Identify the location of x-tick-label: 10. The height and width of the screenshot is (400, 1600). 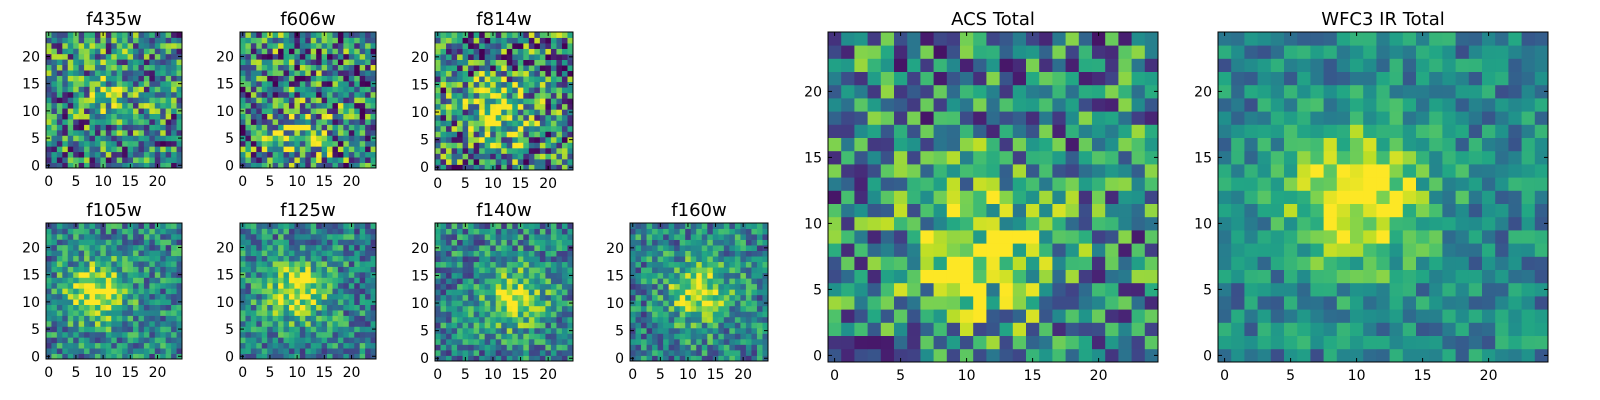
(297, 182).